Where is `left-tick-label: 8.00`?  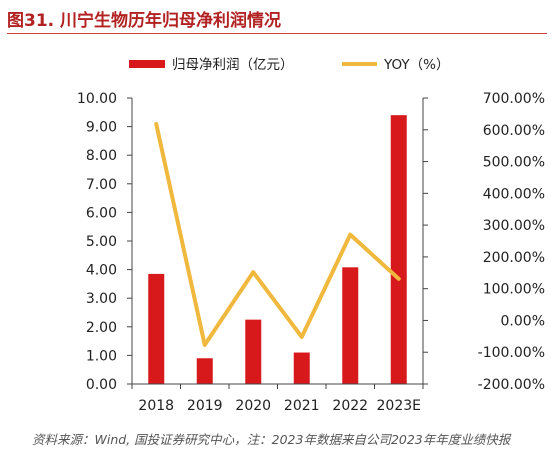 left-tick-label: 8.00 is located at coordinates (101, 156).